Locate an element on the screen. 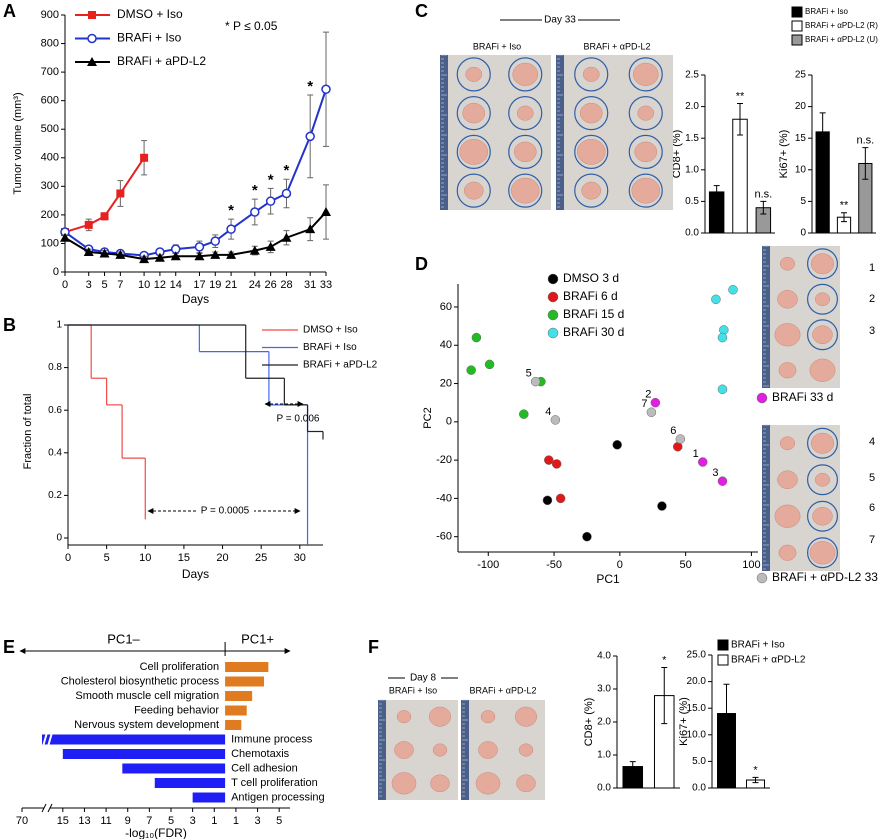  y-axis-label: CD8+ (%) is located at coordinates (677, 154).